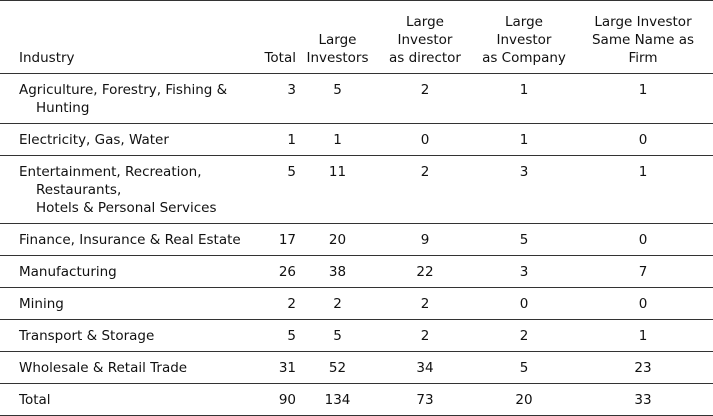  What do you see at coordinates (425, 271) in the screenshot?
I see `cell-investor-as-director: 22` at bounding box center [425, 271].